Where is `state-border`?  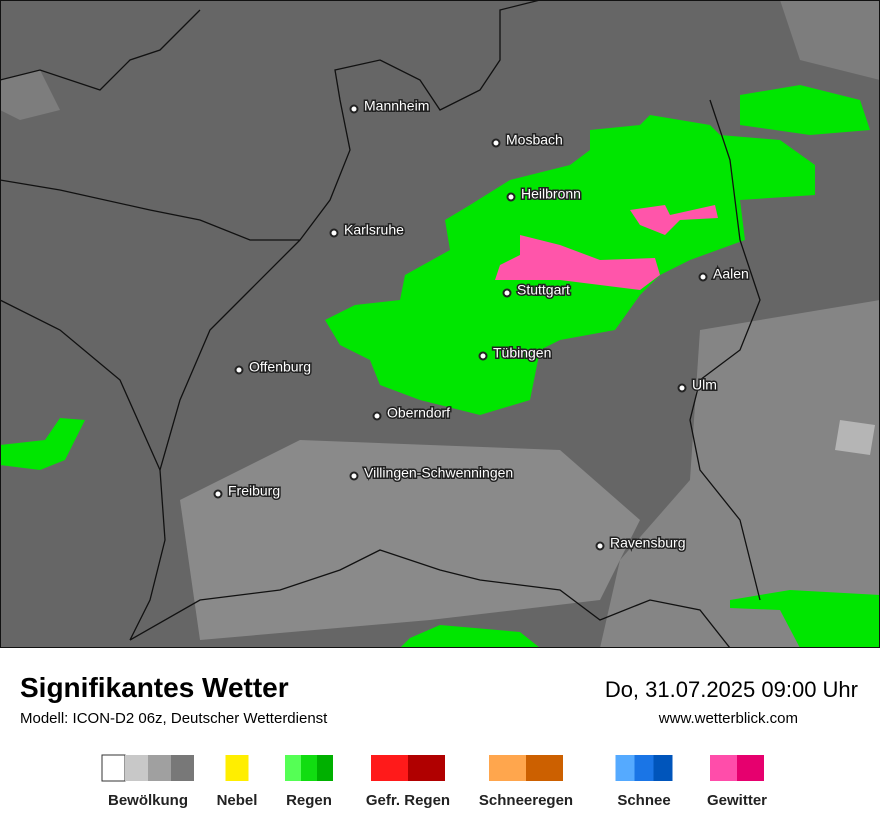 state-border is located at coordinates (725, 350).